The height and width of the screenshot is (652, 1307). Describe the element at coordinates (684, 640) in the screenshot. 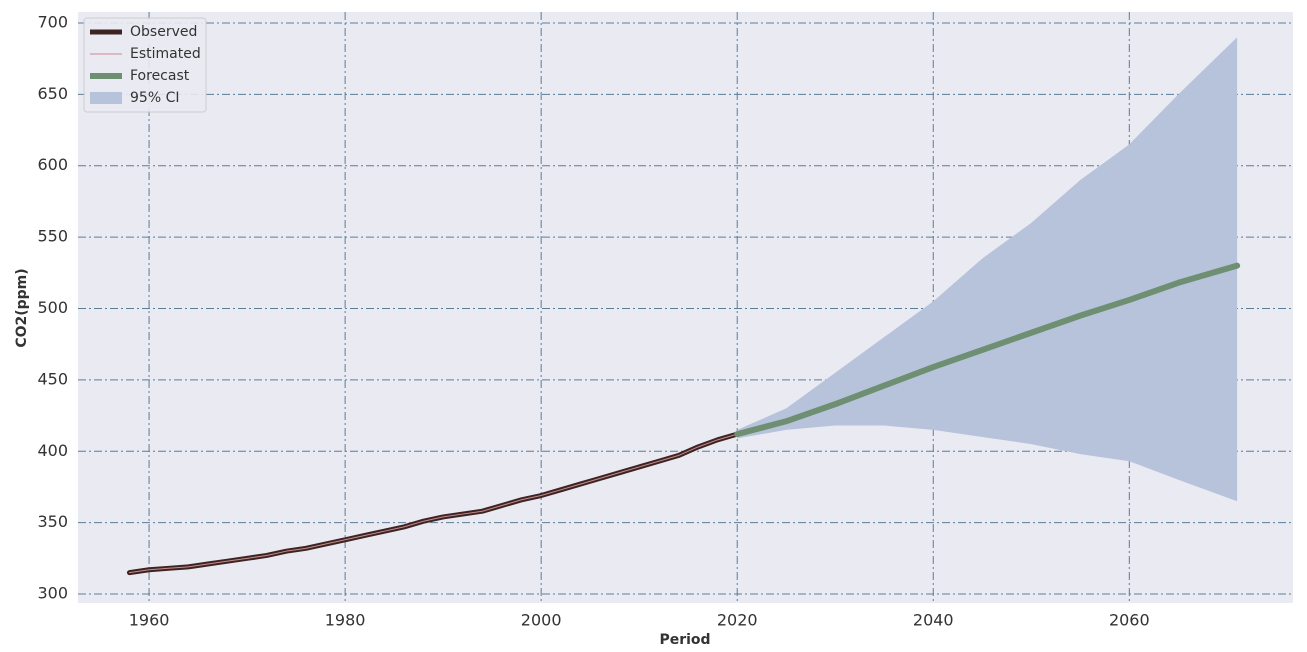

I see `x-axis-label: Period` at that location.